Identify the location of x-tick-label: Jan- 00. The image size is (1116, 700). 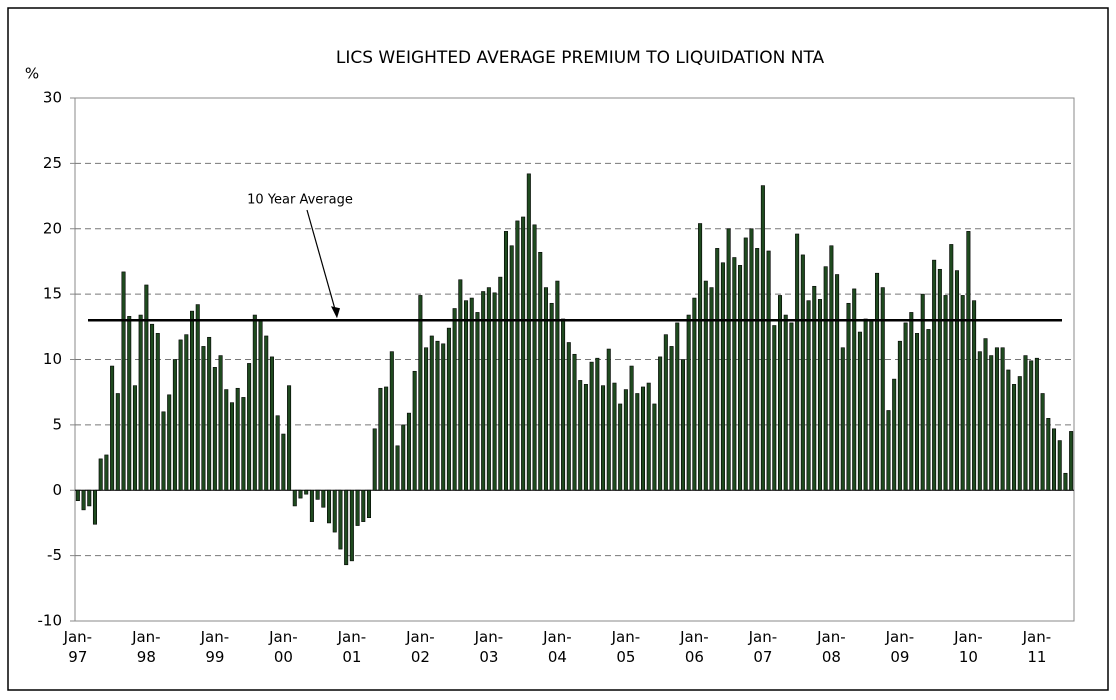
(283, 647).